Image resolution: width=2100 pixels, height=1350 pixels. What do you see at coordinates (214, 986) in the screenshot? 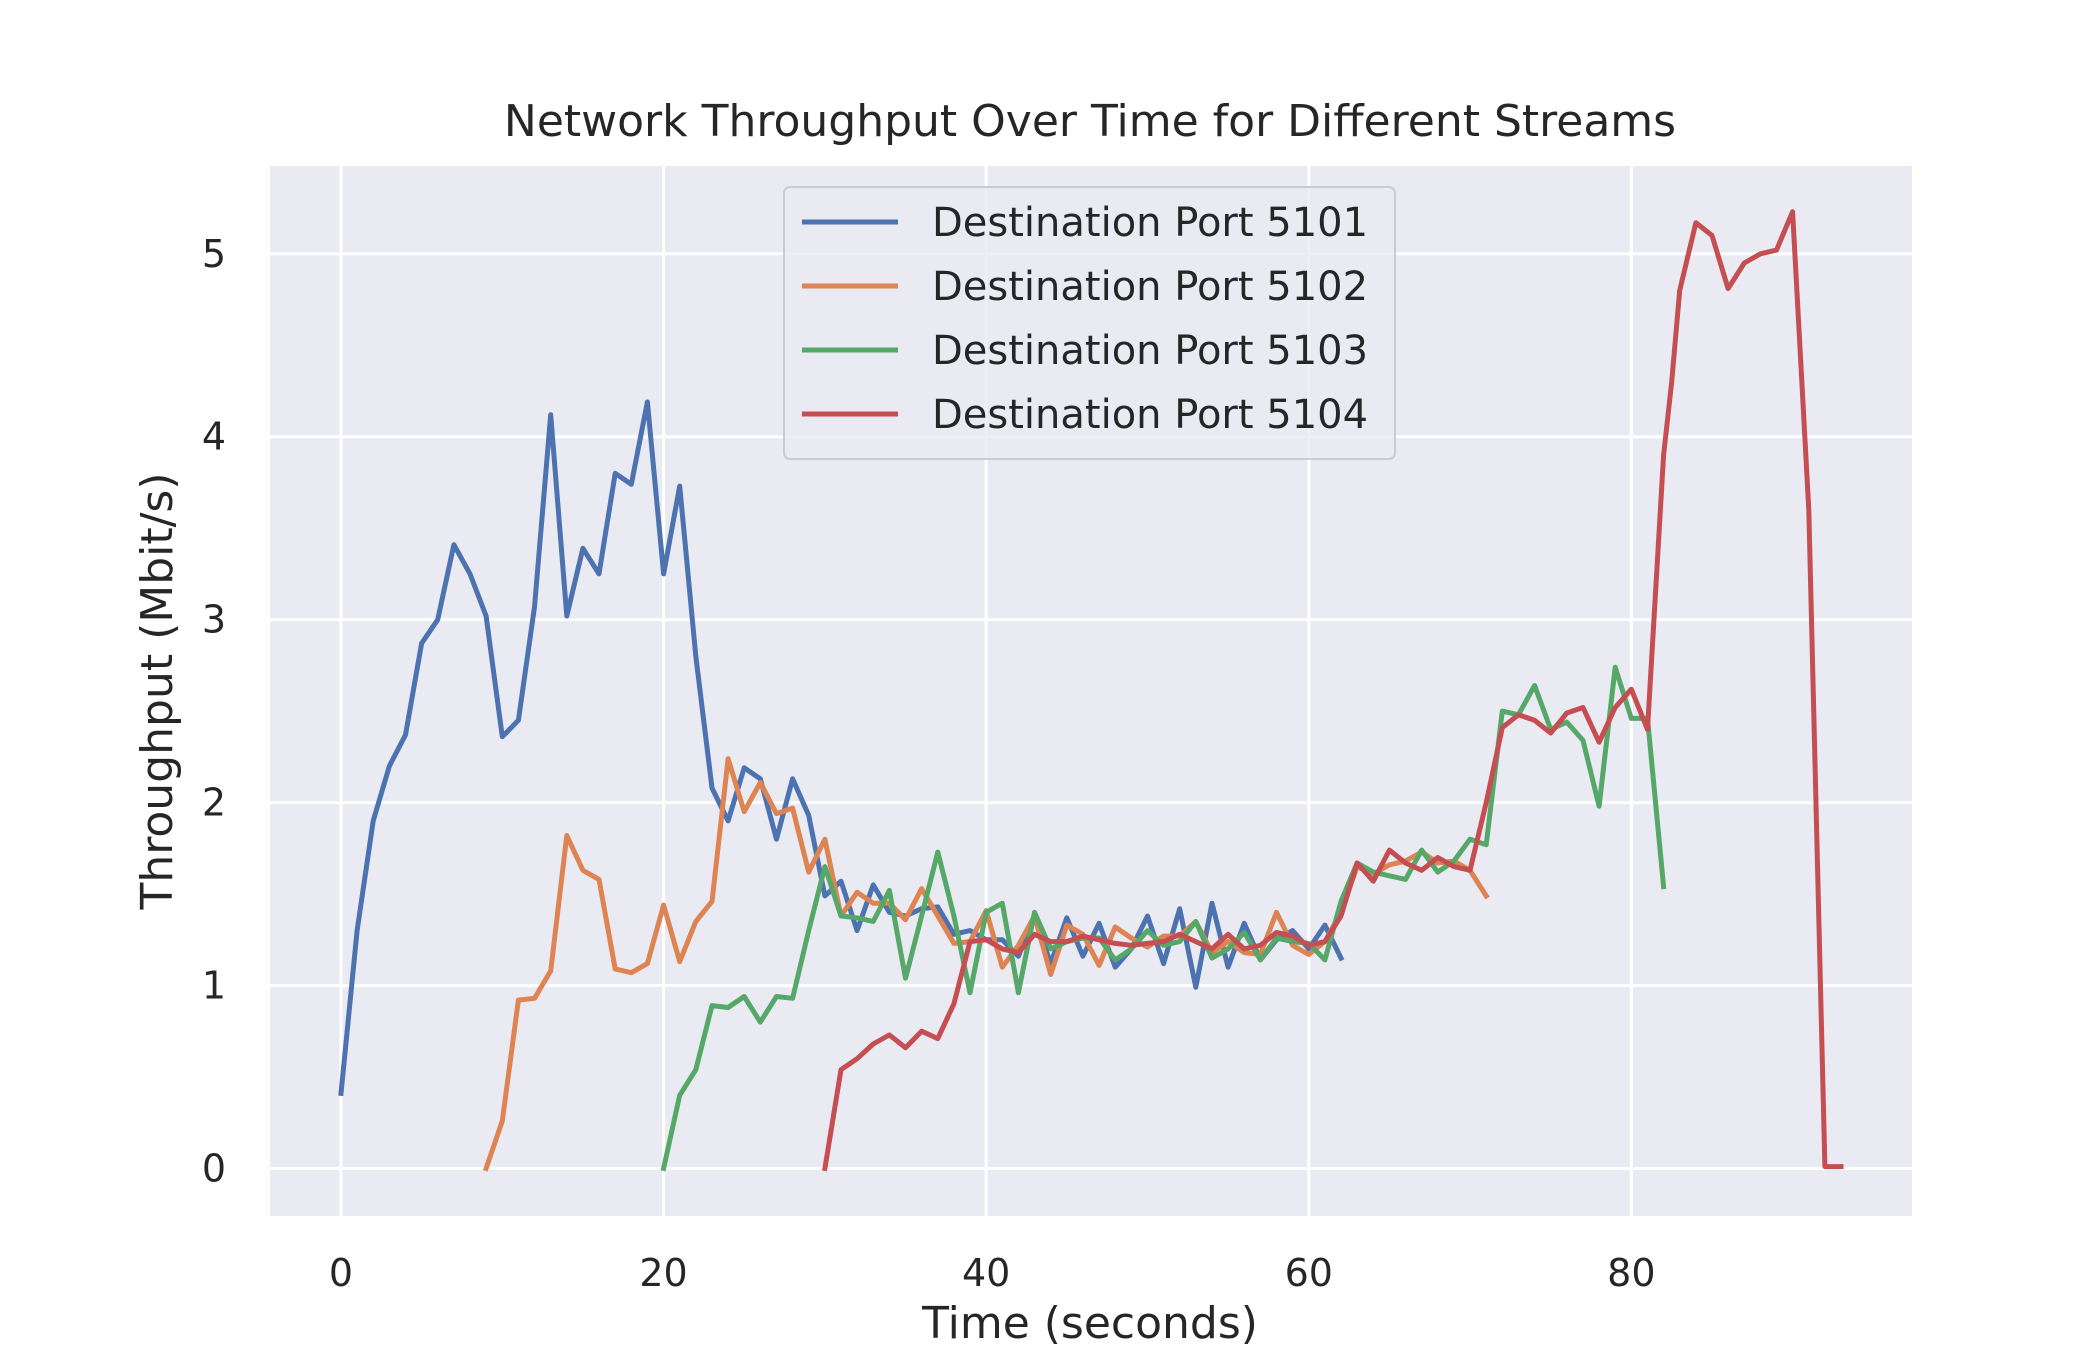
I see `y-tick-label: 1` at bounding box center [214, 986].